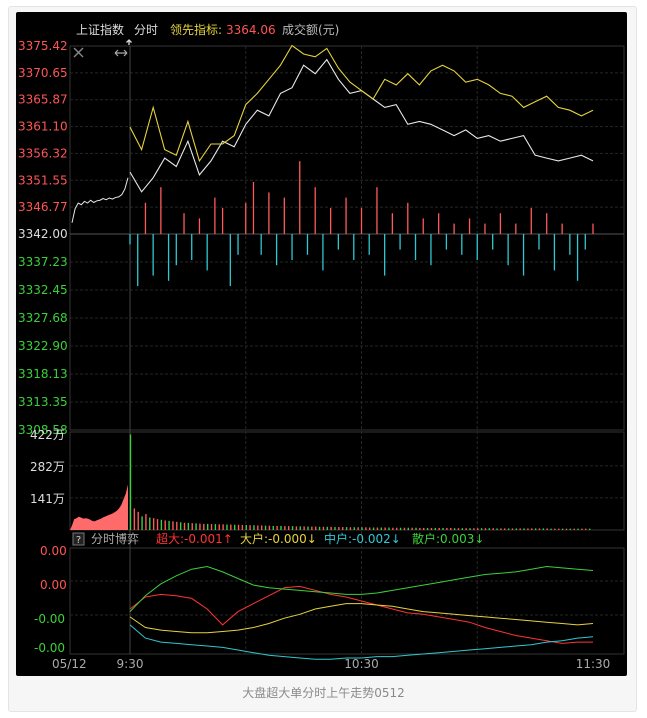  Describe the element at coordinates (47, 467) in the screenshot. I see `volume-tick-label: 282万` at that location.